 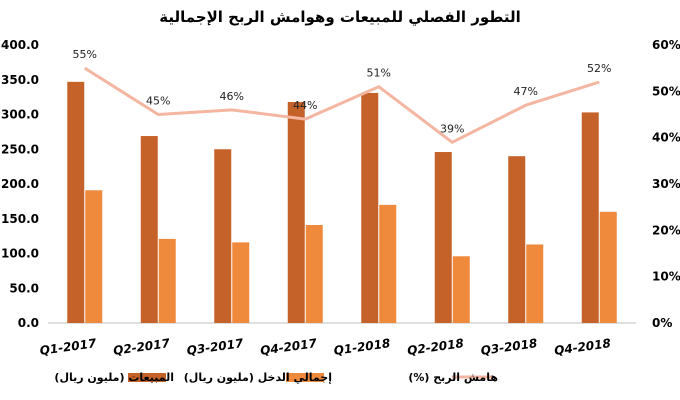 I want to click on margin-data-label: 39%, so click(x=452, y=128).